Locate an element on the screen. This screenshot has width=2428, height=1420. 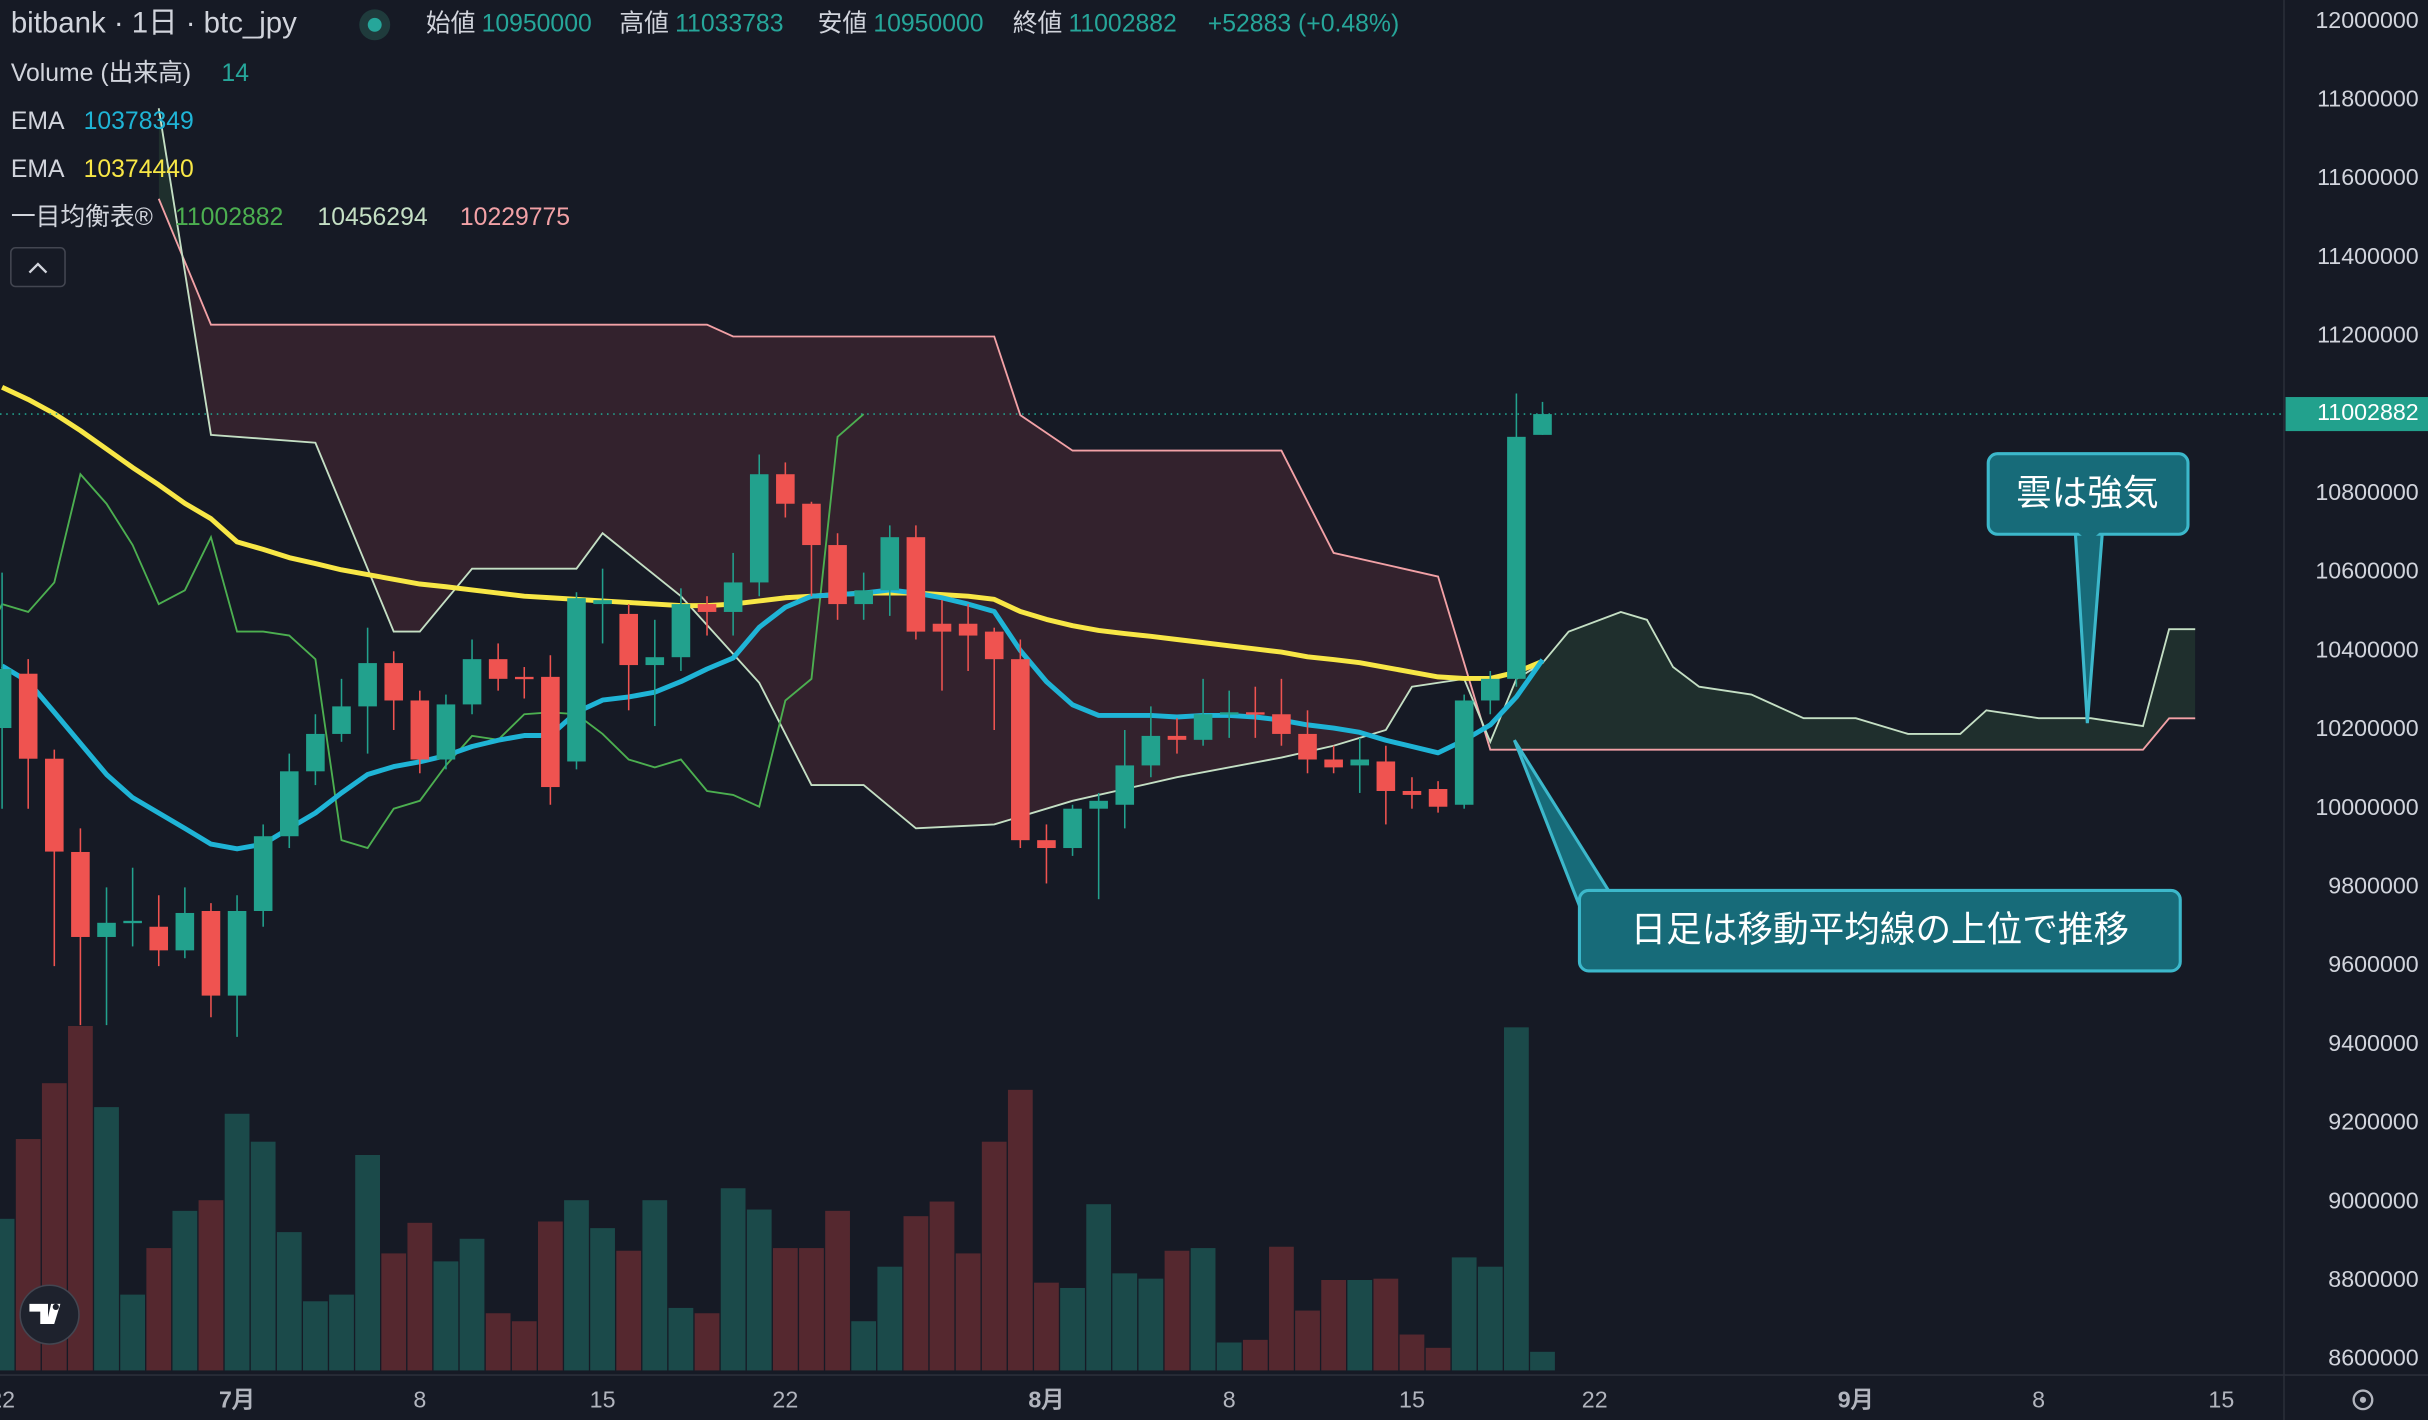
ema-line is located at coordinates (772, 533).